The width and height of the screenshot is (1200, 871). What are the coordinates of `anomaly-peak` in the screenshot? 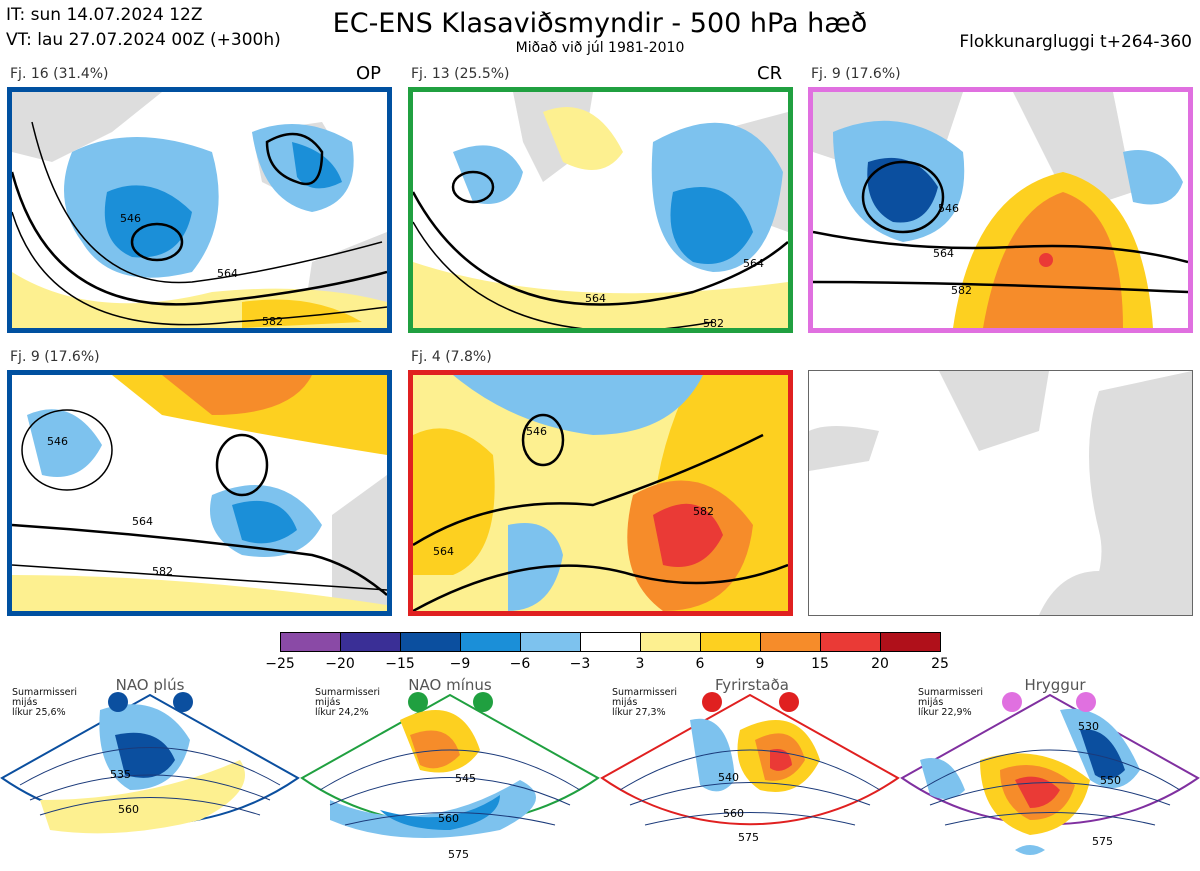 It's located at (1046, 260).